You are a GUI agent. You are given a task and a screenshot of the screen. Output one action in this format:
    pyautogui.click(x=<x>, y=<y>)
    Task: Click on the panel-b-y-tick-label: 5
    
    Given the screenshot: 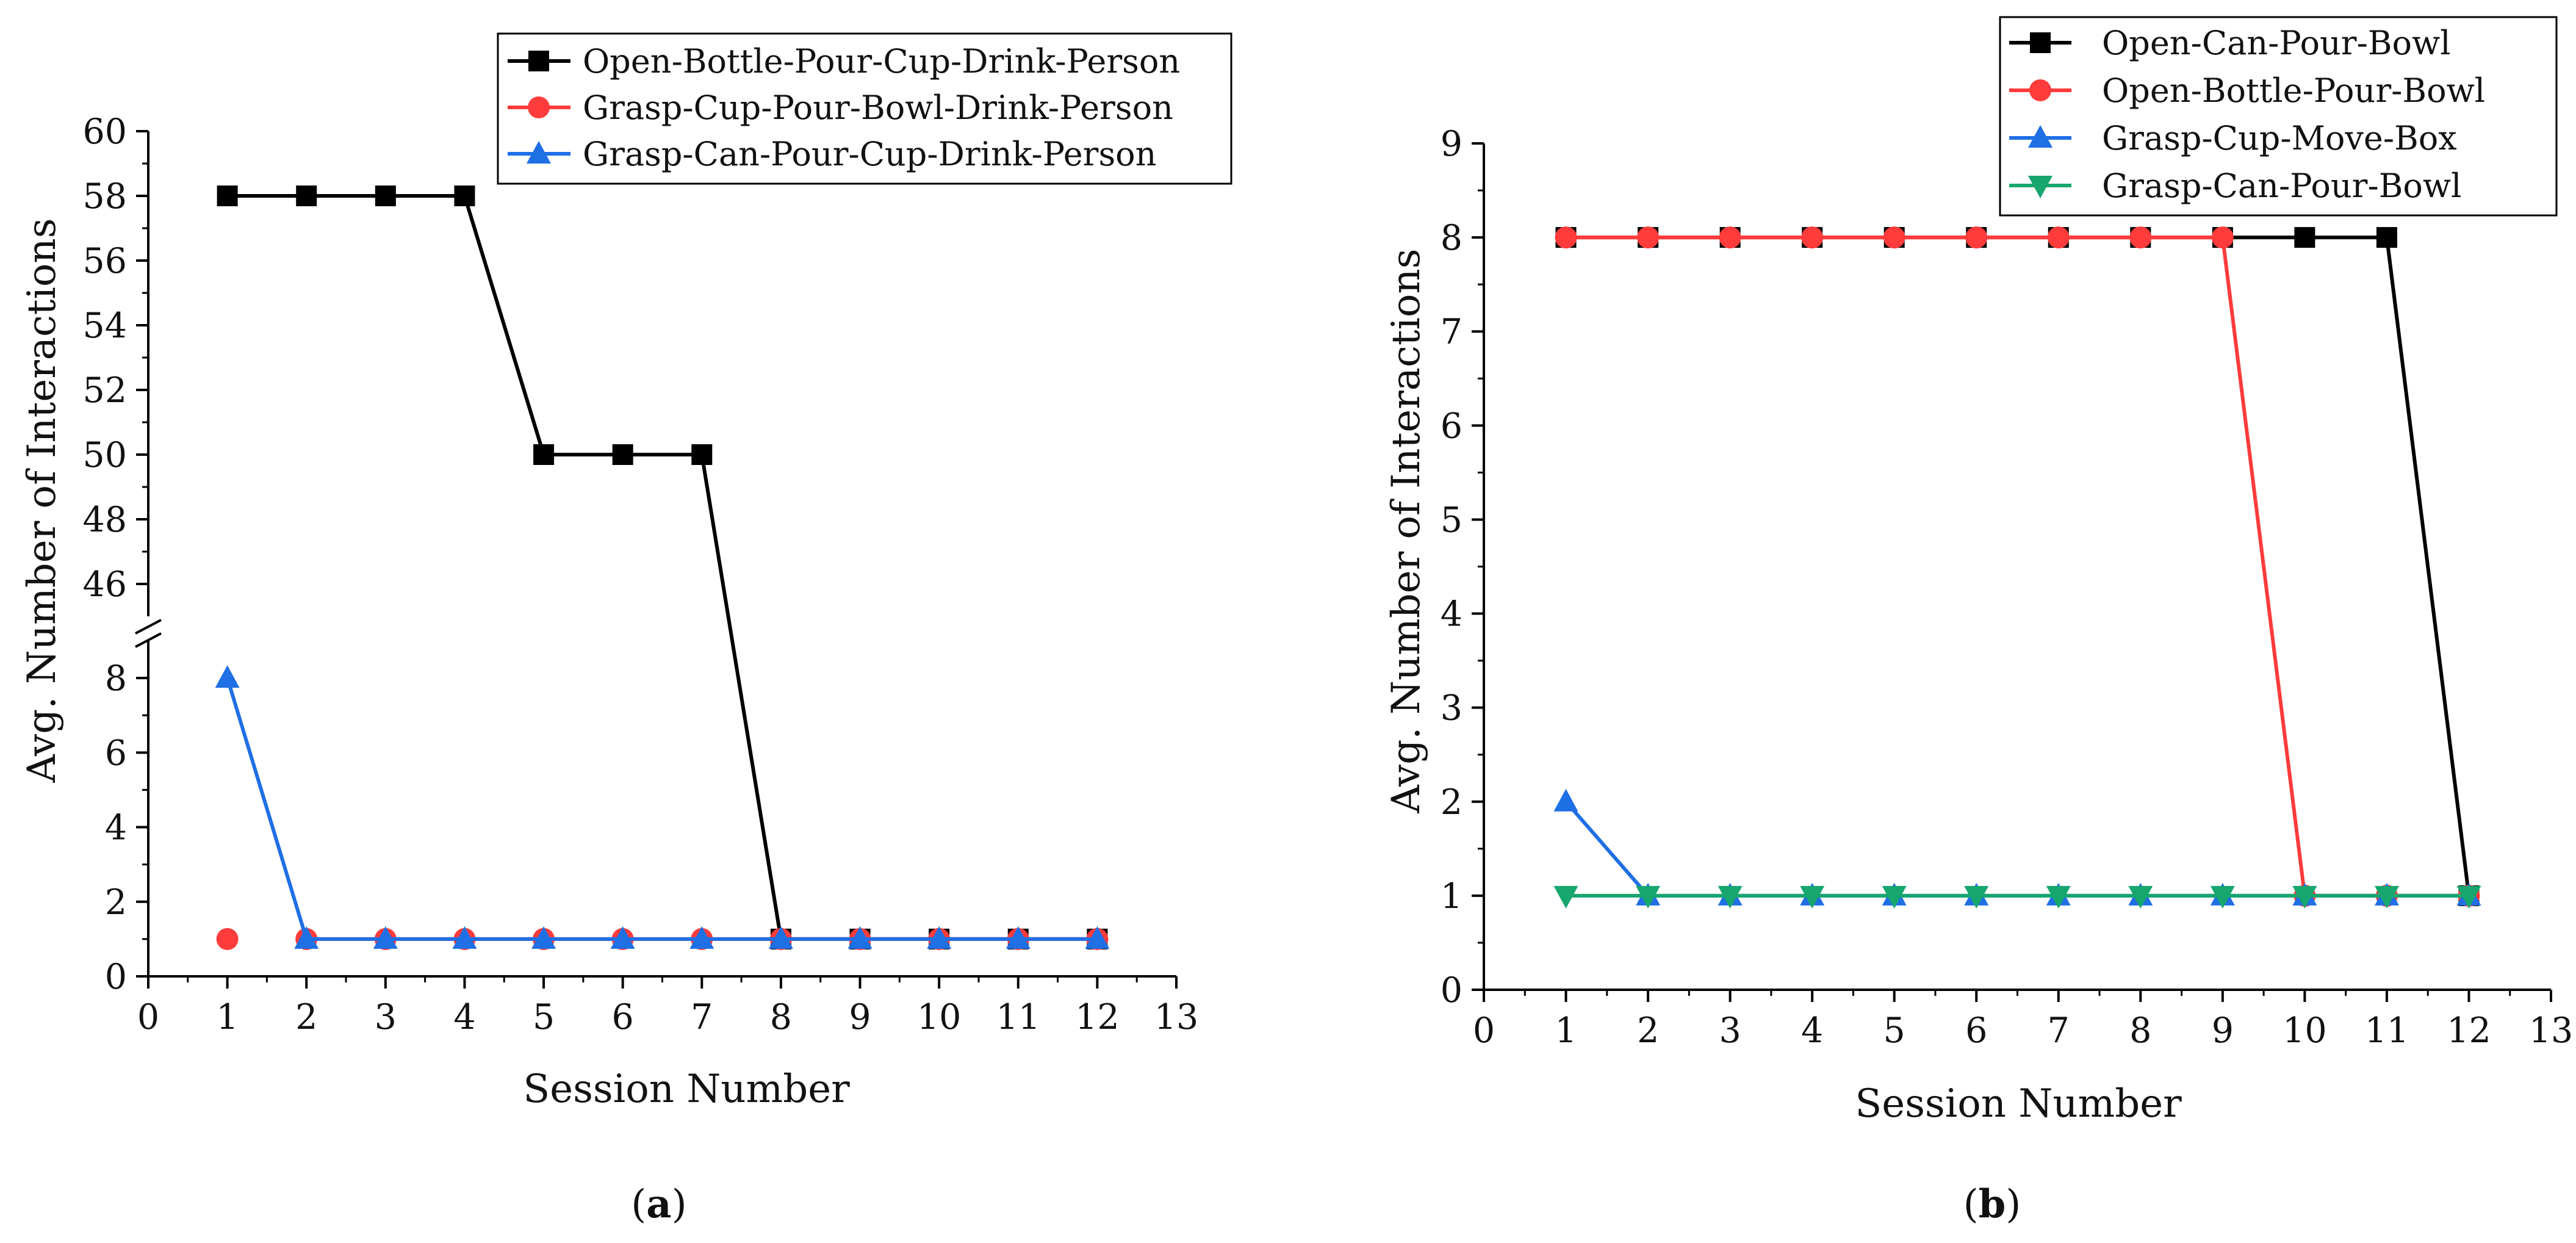 What is the action you would take?
    pyautogui.click(x=1451, y=520)
    